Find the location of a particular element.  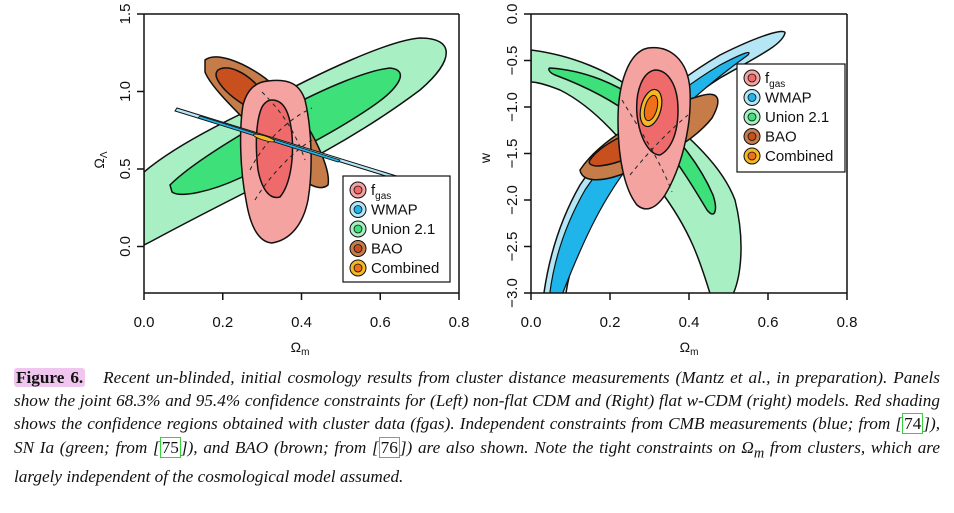

citation-76-link: 76 is located at coordinates (389, 447).